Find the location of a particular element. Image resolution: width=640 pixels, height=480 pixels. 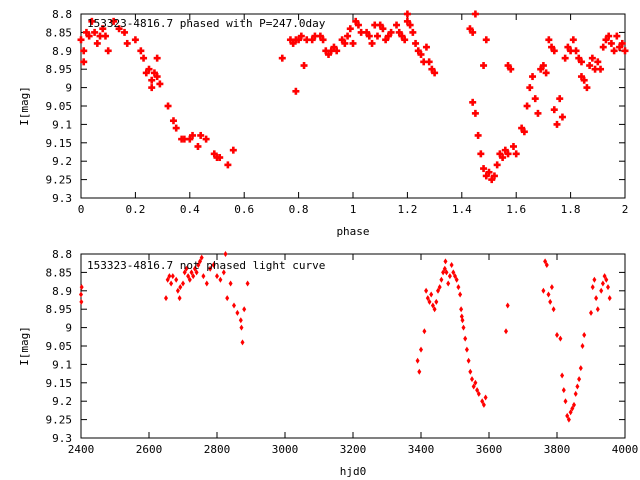

y-tick-label: 9.1 is located at coordinates (62, 124).